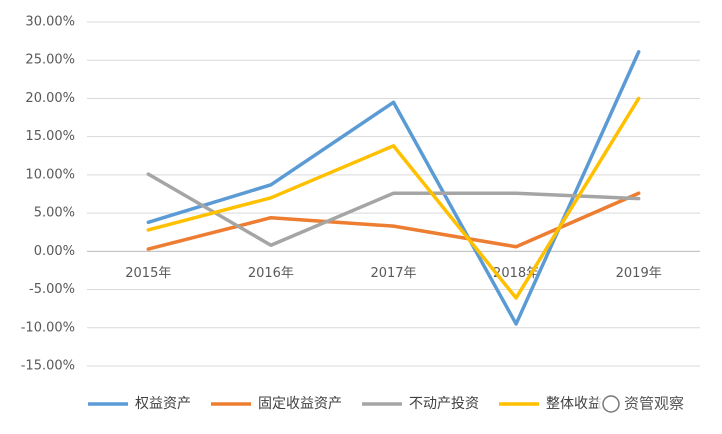 The height and width of the screenshot is (434, 722). I want to click on legend-label: 不动产投资, so click(444, 404).